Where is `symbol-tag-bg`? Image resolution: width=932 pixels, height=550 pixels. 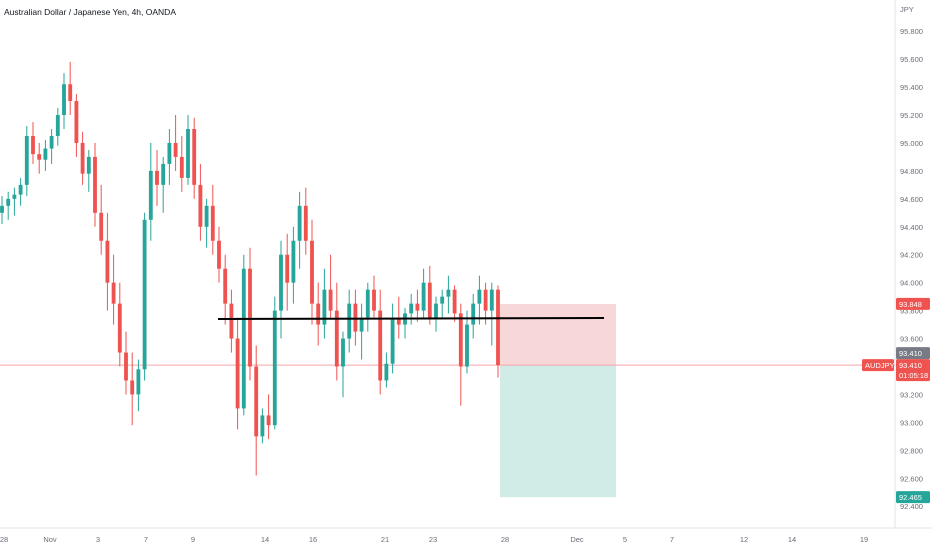 symbol-tag-bg is located at coordinates (878, 365).